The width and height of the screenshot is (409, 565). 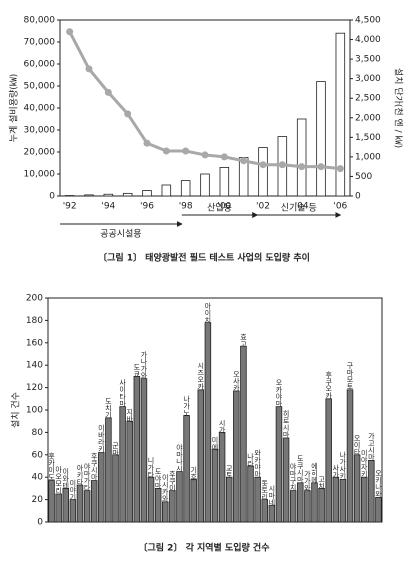 I want to click on y-tick-label: 70,000, so click(x=40, y=43).